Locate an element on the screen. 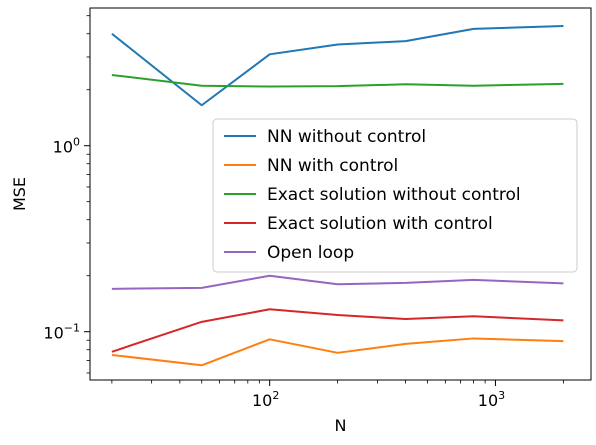 The image size is (596, 445). legend-label-1: NN with control is located at coordinates (332, 166).